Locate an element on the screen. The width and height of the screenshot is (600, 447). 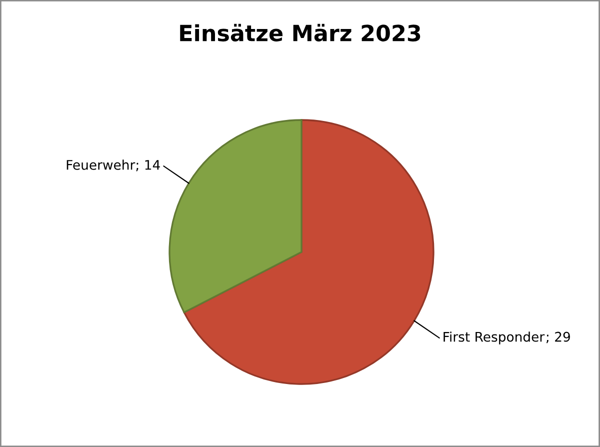
data-label: ; 14 is located at coordinates (148, 166).